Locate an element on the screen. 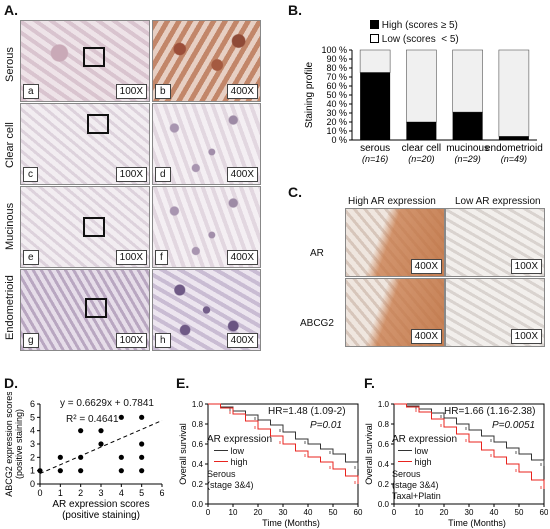  x-tick-label: 1 is located at coordinates (60, 493).